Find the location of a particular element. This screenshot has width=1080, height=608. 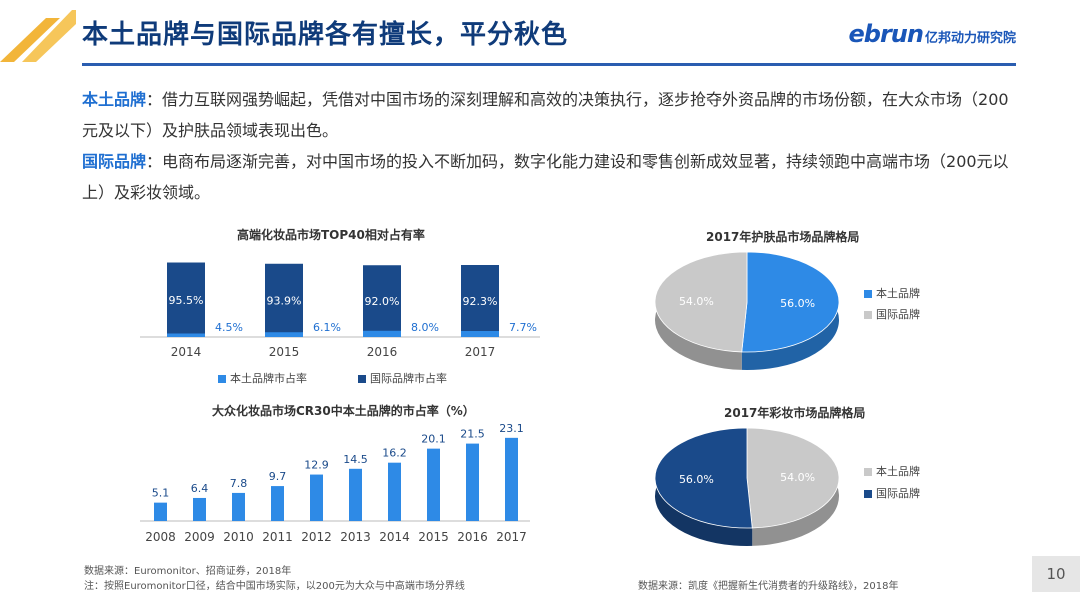

chart1-label-intl: 92.3% is located at coordinates (480, 301).